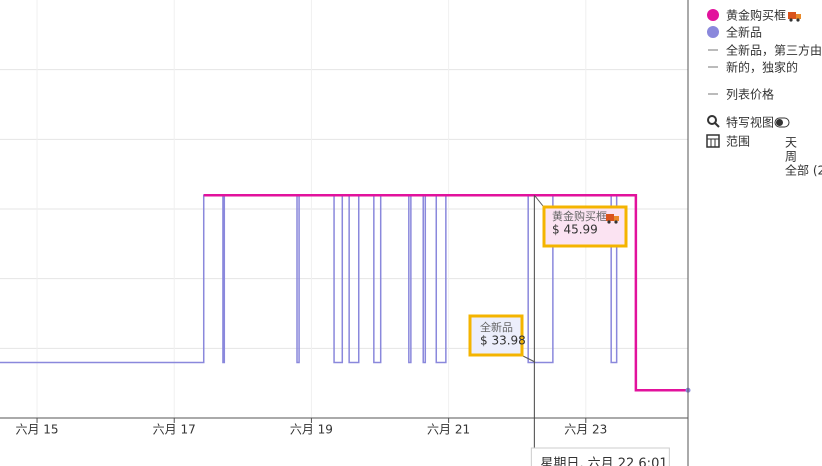 The image size is (822, 466). What do you see at coordinates (713, 121) in the screenshot?
I see `zoom-icon` at bounding box center [713, 121].